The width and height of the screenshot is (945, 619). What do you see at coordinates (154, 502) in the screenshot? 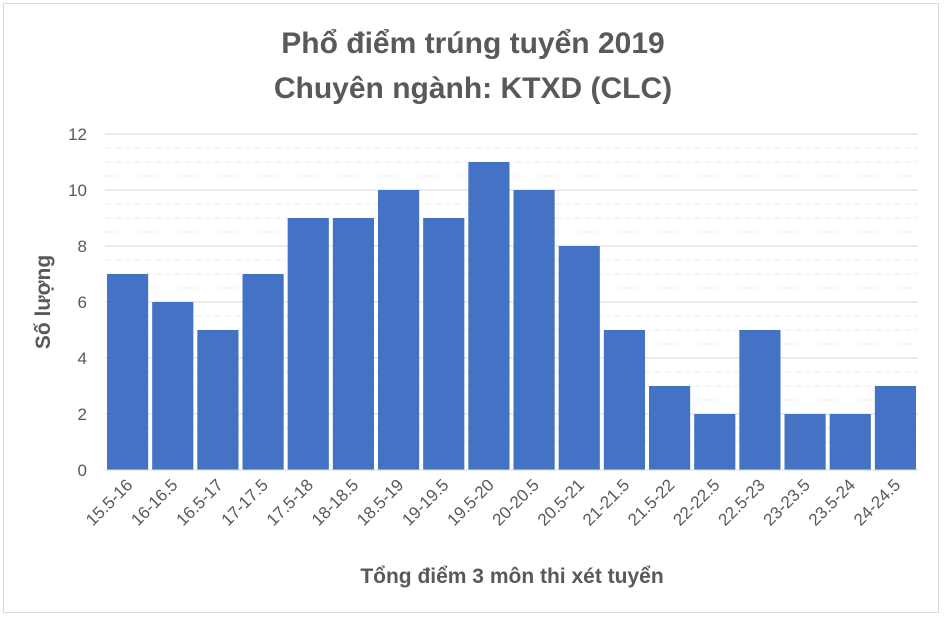
I see `x-tick-label: 16-16.5` at bounding box center [154, 502].